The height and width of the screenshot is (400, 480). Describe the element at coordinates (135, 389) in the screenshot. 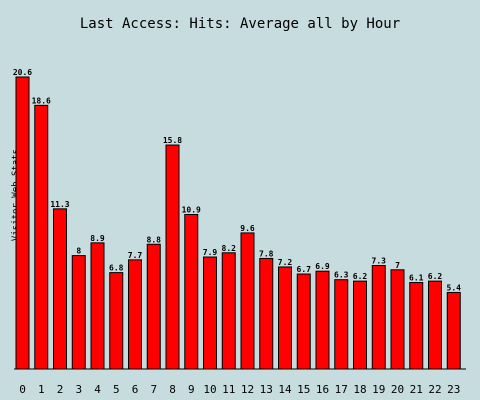

I see `x-tick-label: 6` at that location.